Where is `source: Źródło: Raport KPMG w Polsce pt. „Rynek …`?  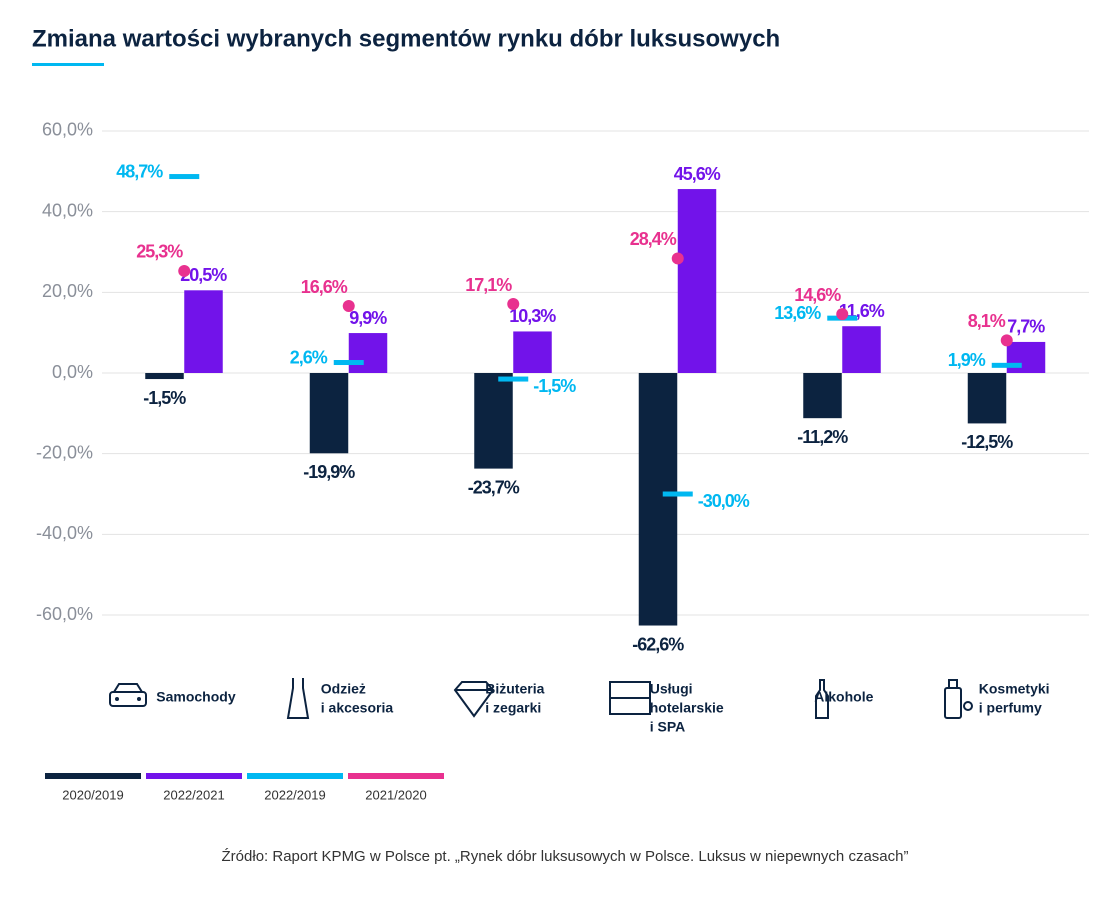
source: Źródło: Raport KPMG w Polsce pt. „Rynek … is located at coordinates (565, 856).